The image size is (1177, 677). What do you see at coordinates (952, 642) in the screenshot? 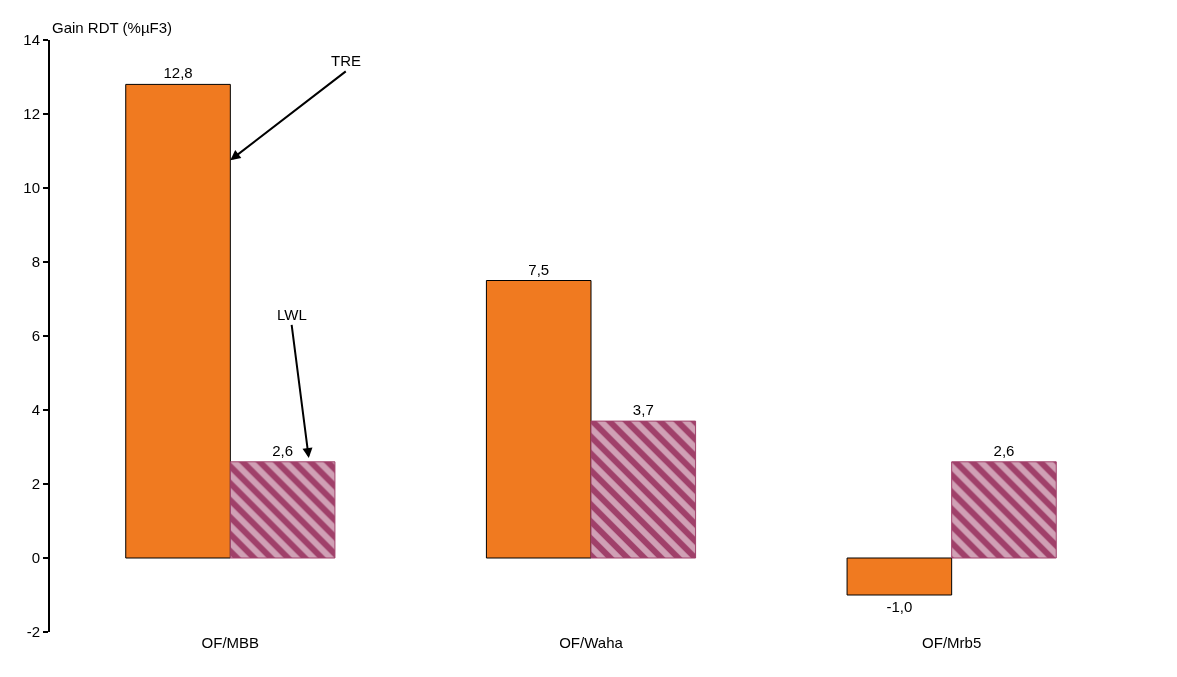
I see `x-tick-label: OF/Mrb5` at bounding box center [952, 642].